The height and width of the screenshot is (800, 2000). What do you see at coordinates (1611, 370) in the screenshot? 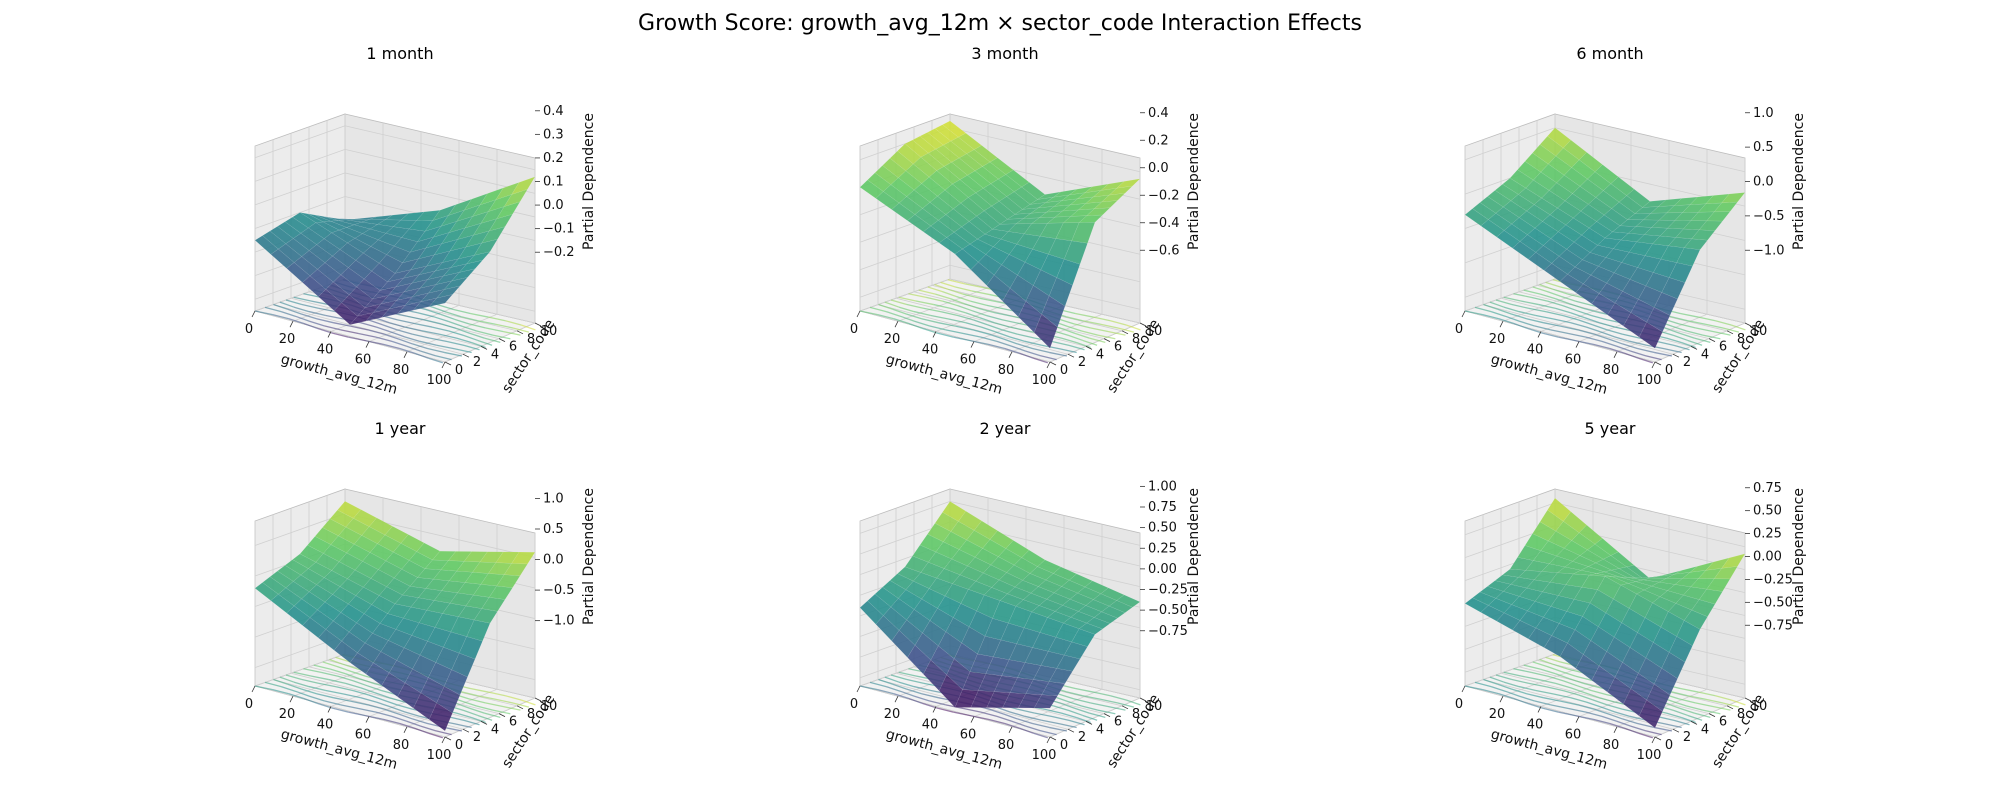
I see `x-tick-label: 80` at bounding box center [1611, 370].